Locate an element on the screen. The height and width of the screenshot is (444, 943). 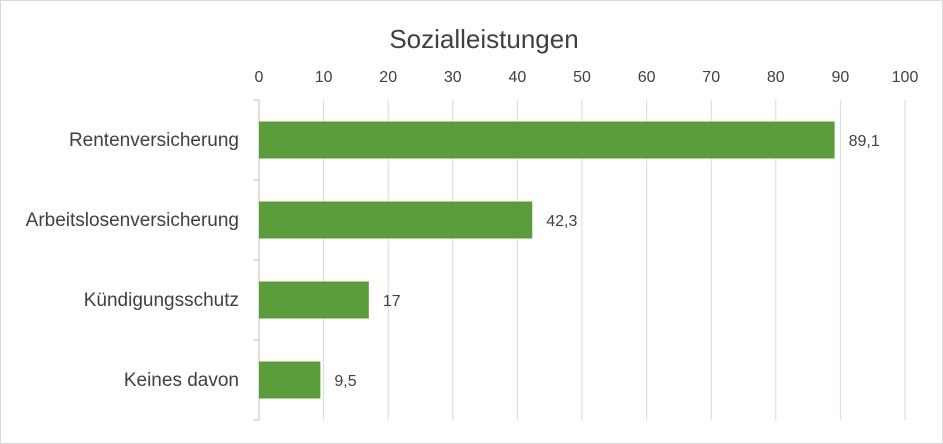
x-tick-label: 100 is located at coordinates (905, 77).